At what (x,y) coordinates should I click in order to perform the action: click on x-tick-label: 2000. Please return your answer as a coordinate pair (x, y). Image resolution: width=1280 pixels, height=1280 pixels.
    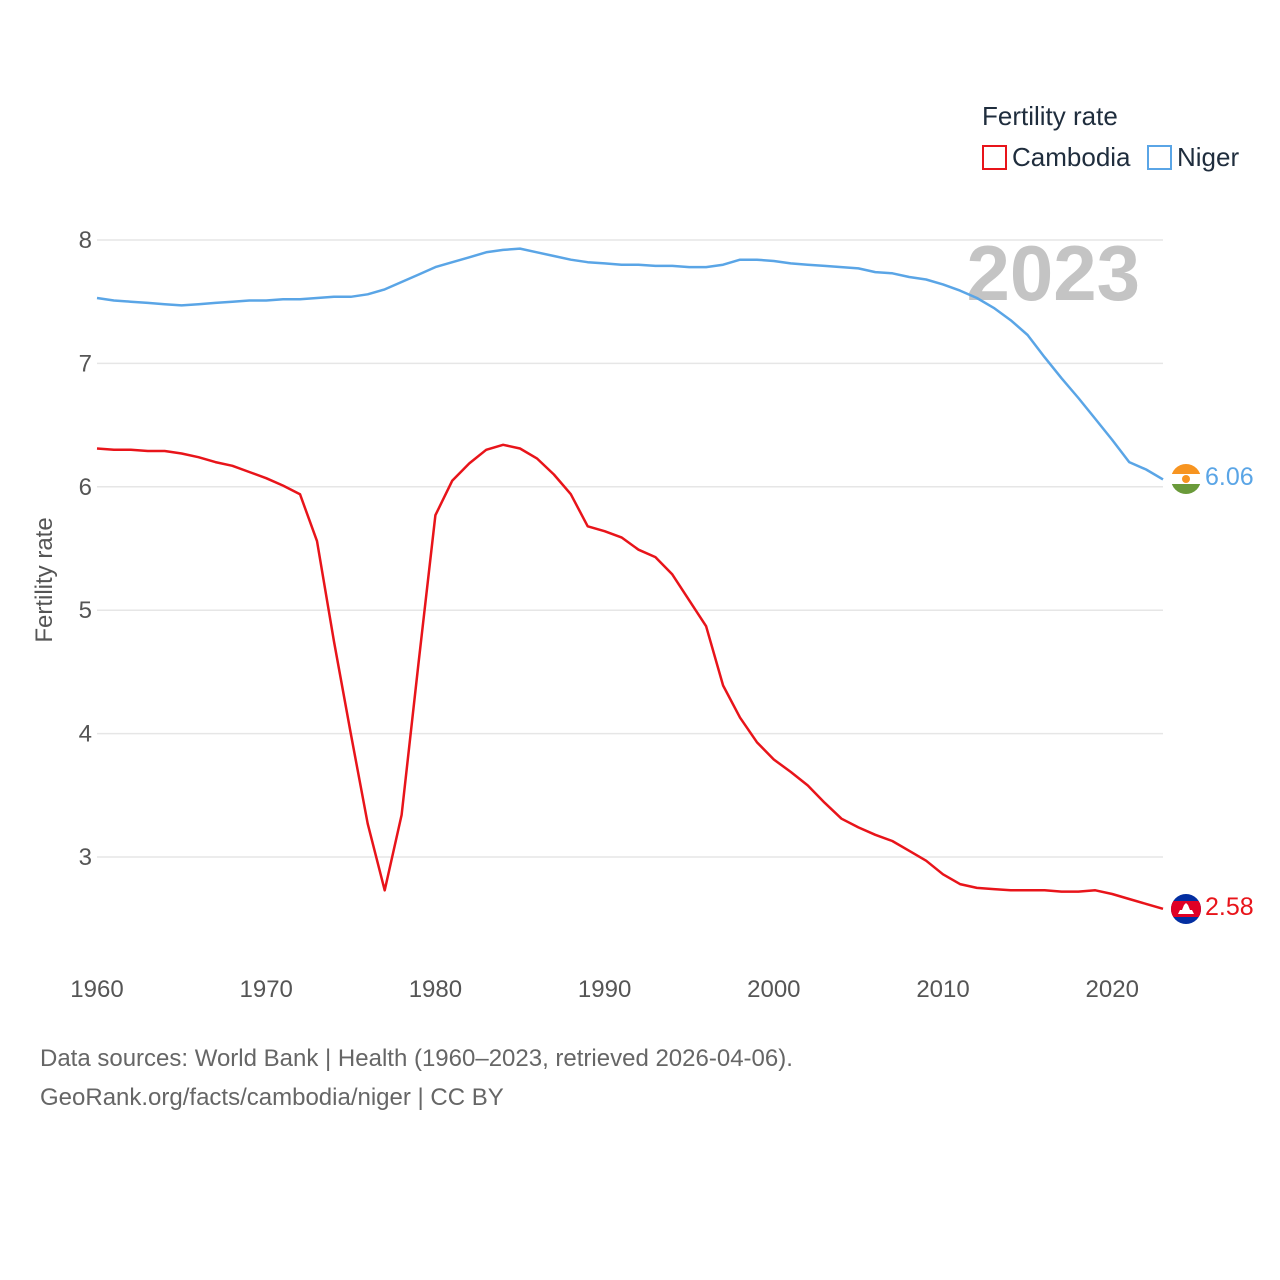
    Looking at the image, I should click on (773, 989).